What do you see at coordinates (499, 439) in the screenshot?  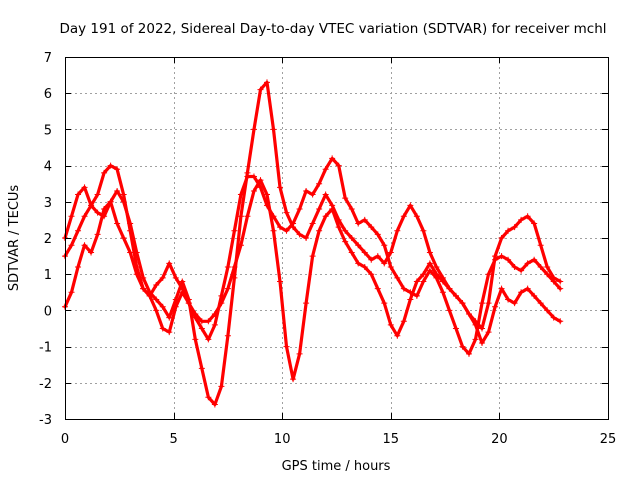 I see `x-tick-label: 20` at bounding box center [499, 439].